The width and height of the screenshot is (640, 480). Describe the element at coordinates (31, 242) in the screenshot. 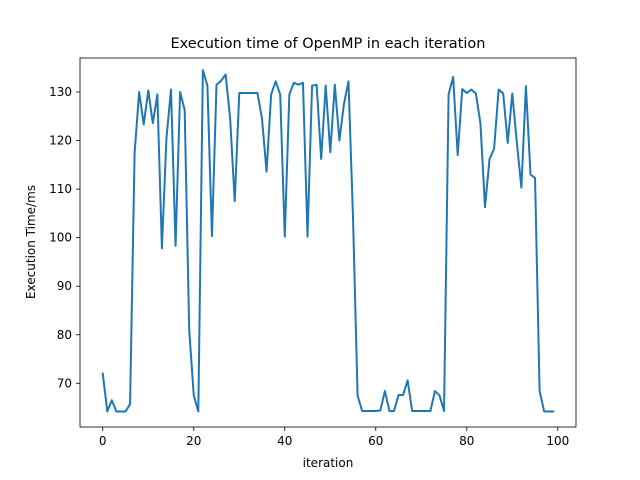

I see `y-axis-label: Execution Time/ms` at that location.